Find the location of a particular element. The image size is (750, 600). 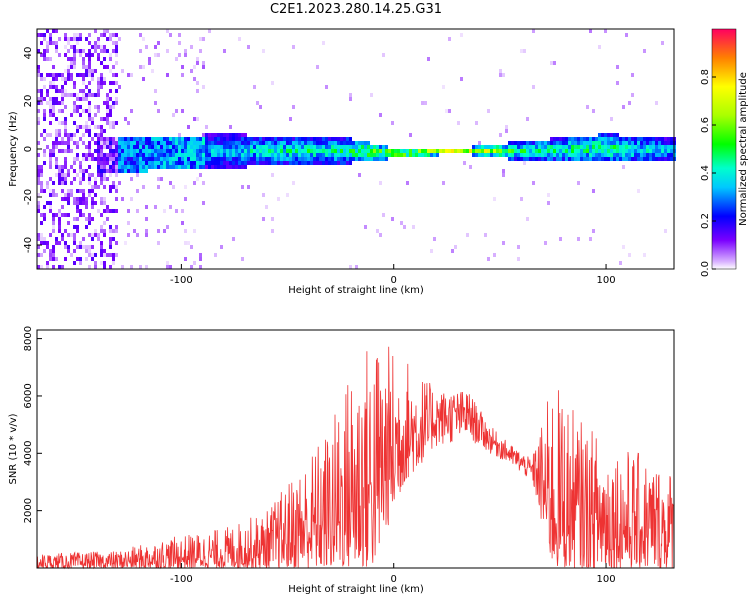

y-tick-label: 40 is located at coordinates (28, 53).